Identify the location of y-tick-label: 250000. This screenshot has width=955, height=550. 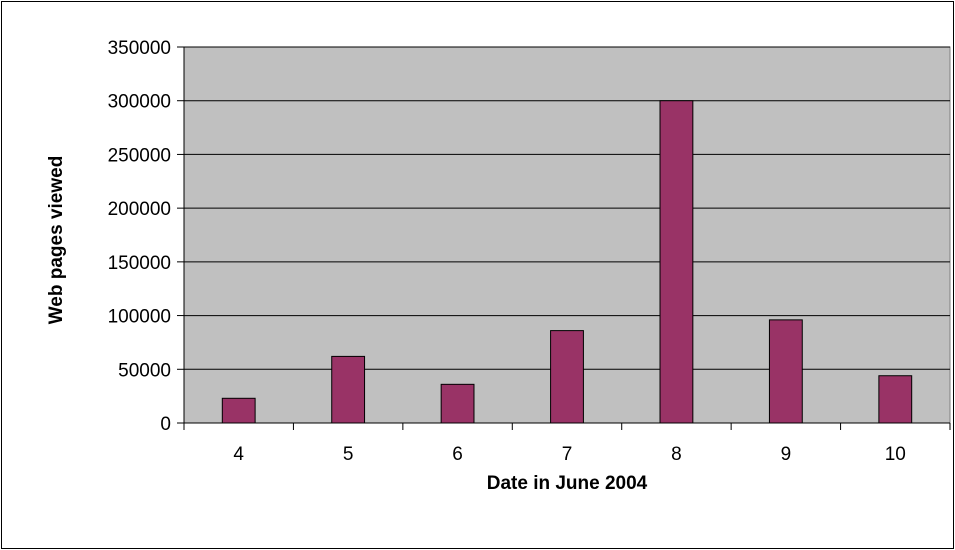
(139, 155).